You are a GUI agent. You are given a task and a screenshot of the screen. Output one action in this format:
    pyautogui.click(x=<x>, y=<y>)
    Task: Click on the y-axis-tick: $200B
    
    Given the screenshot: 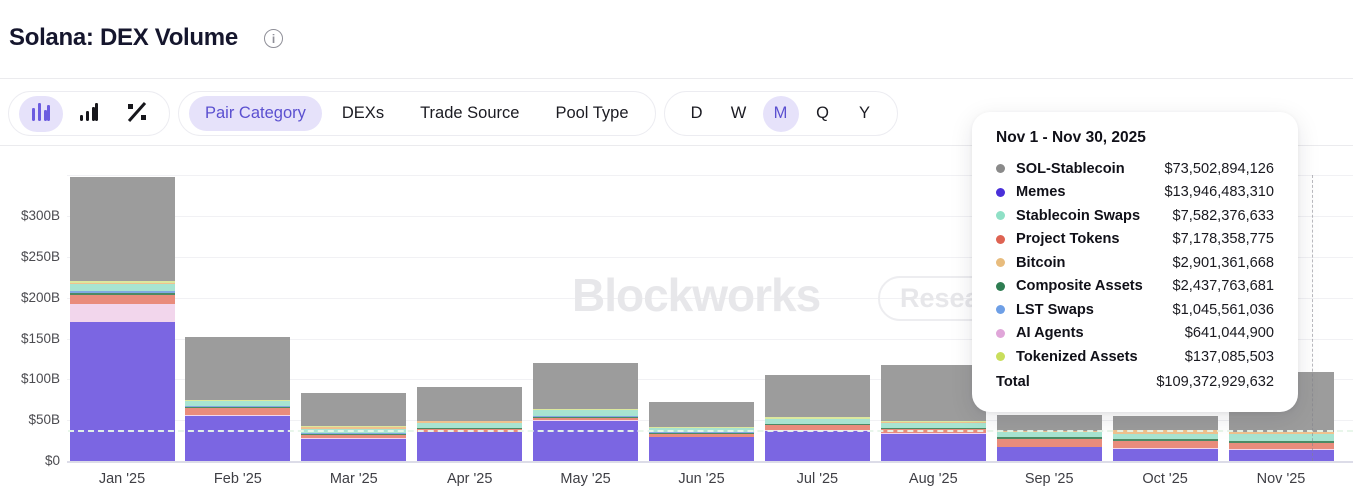 What is the action you would take?
    pyautogui.click(x=40, y=297)
    